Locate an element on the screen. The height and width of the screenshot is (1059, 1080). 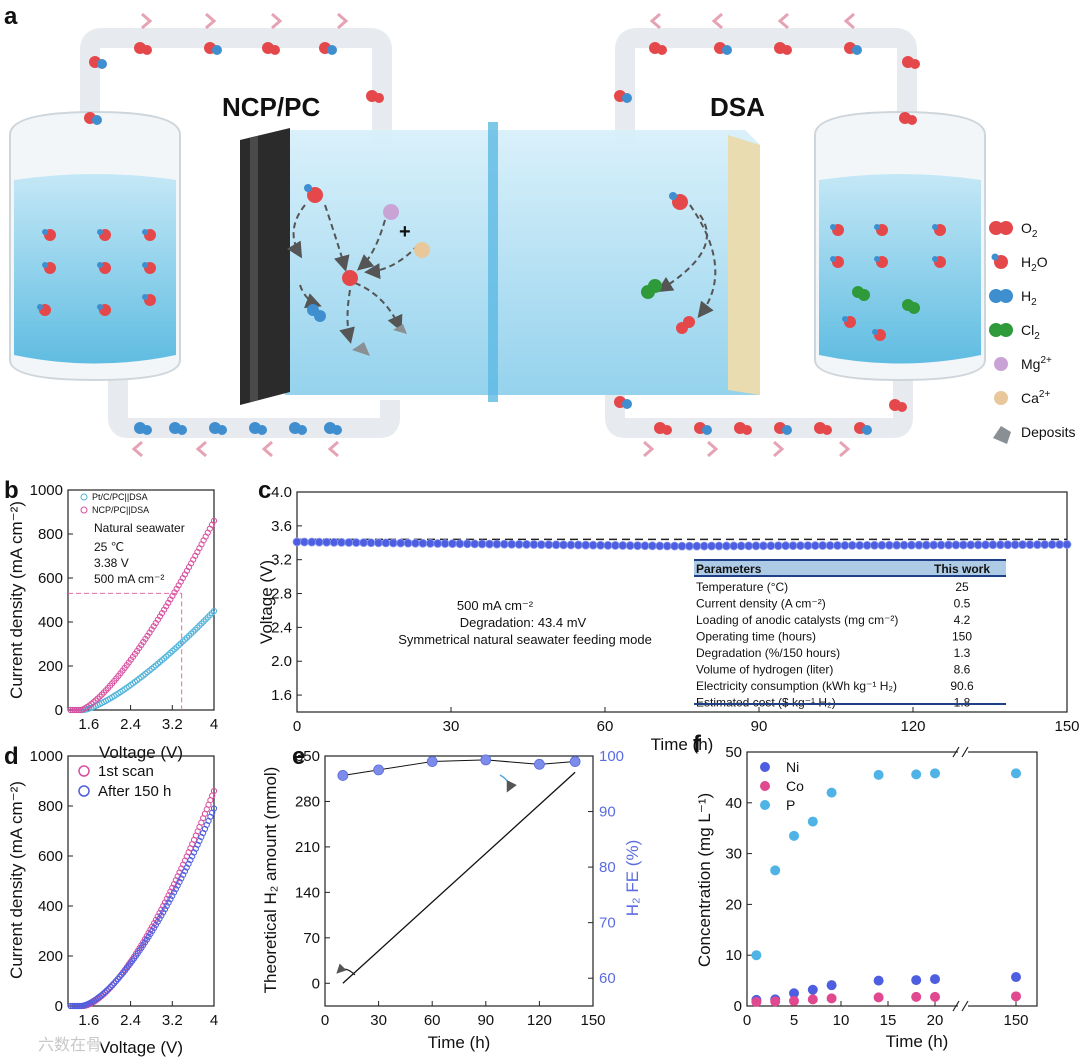
panel-e-xlabel: Time (h) is located at coordinates (459, 1042).